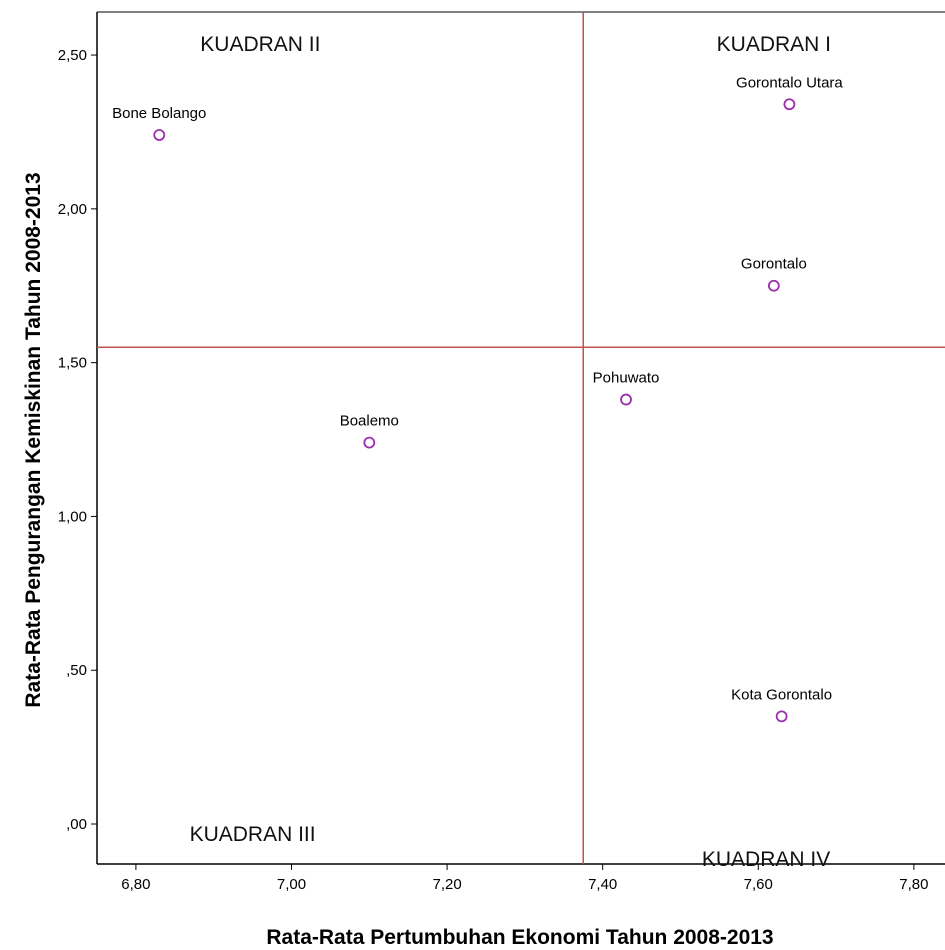 Image resolution: width=945 pixels, height=950 pixels. Describe the element at coordinates (135, 884) in the screenshot. I see `x-tick-label: 6,80` at that location.